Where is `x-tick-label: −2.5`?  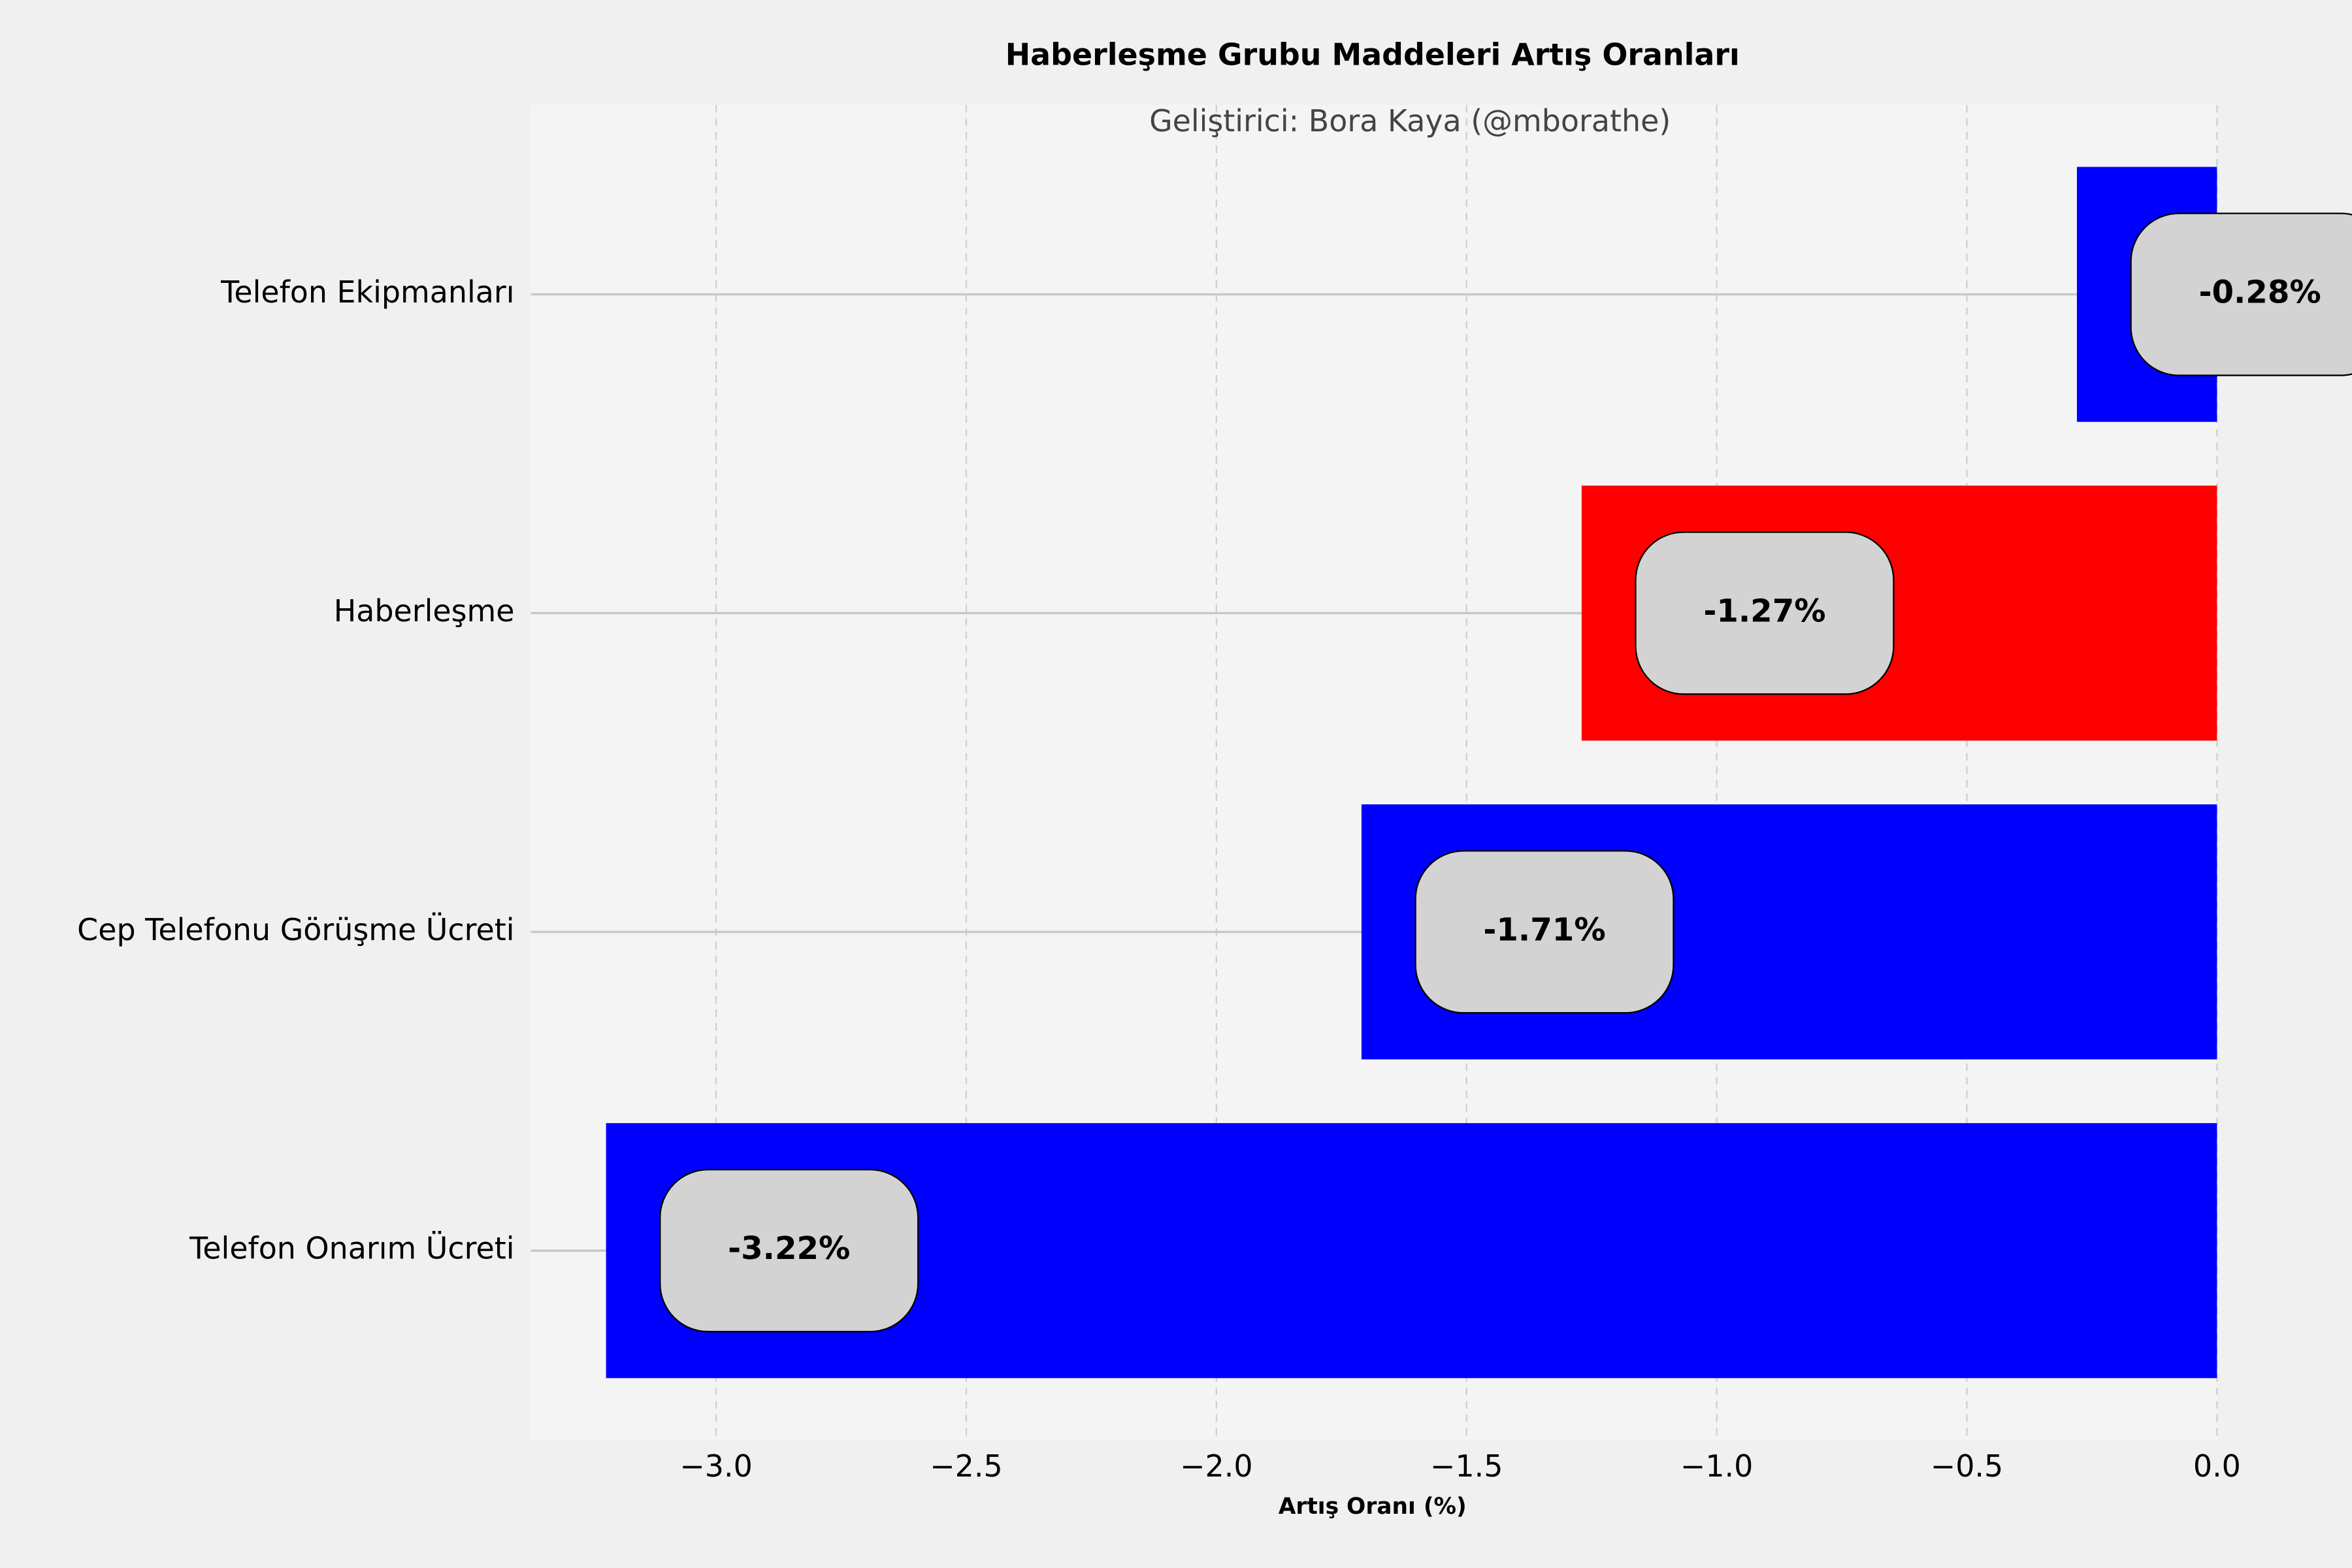 x-tick-label: −2.5 is located at coordinates (966, 1466).